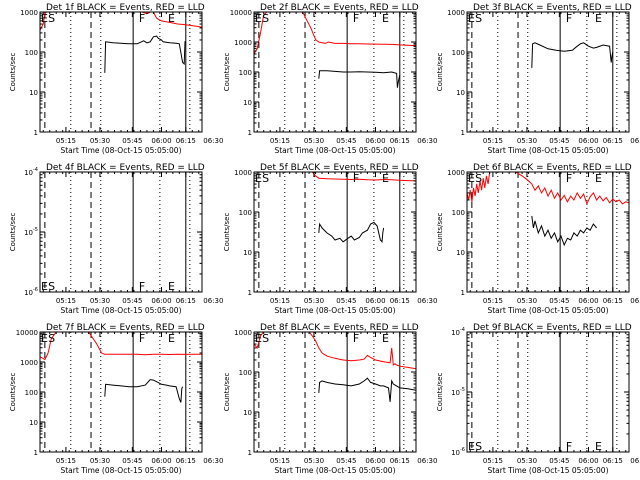 The height and width of the screenshot is (480, 640). I want to click on panel-title: Det 6f BLACK = Events, RED = LLD, so click(552, 168).